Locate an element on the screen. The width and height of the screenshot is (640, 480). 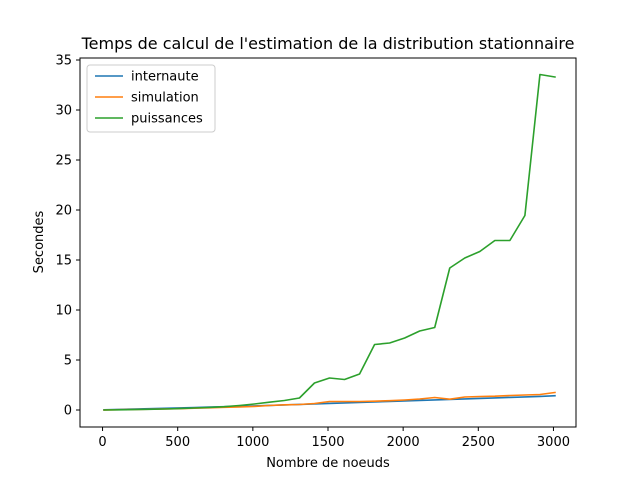
y-axis: 0 5 10 15 20 25 30 35 is located at coordinates (67, 236).